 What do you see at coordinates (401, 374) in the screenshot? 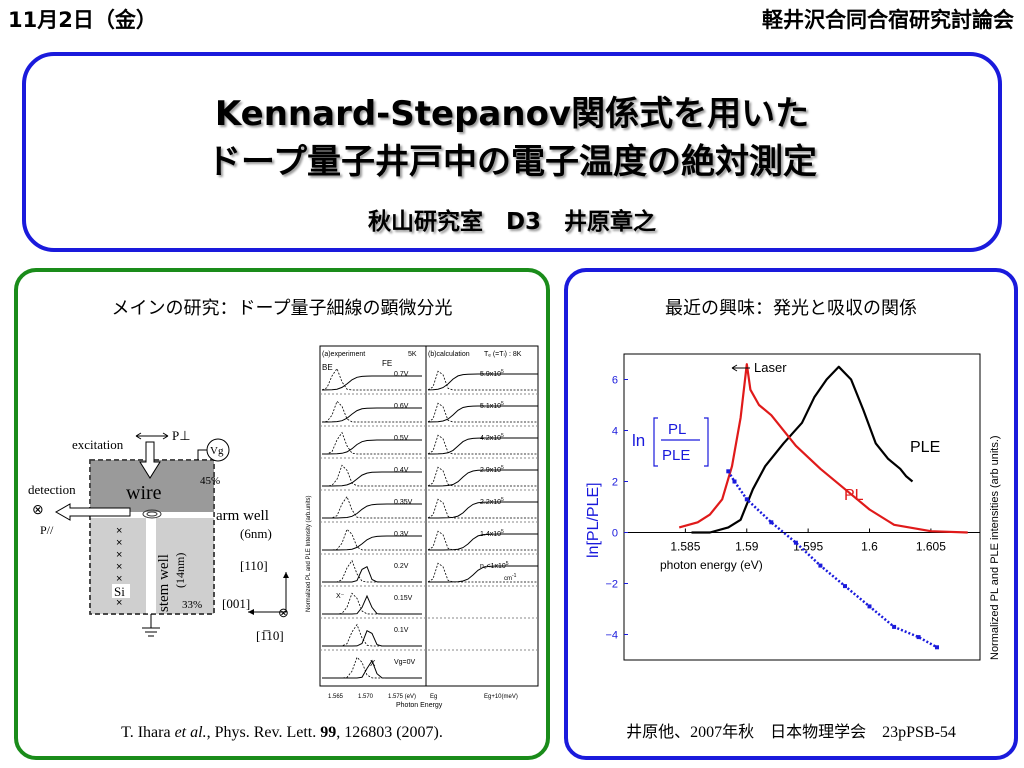
I see `voltage-label: 0.7V` at bounding box center [401, 374].